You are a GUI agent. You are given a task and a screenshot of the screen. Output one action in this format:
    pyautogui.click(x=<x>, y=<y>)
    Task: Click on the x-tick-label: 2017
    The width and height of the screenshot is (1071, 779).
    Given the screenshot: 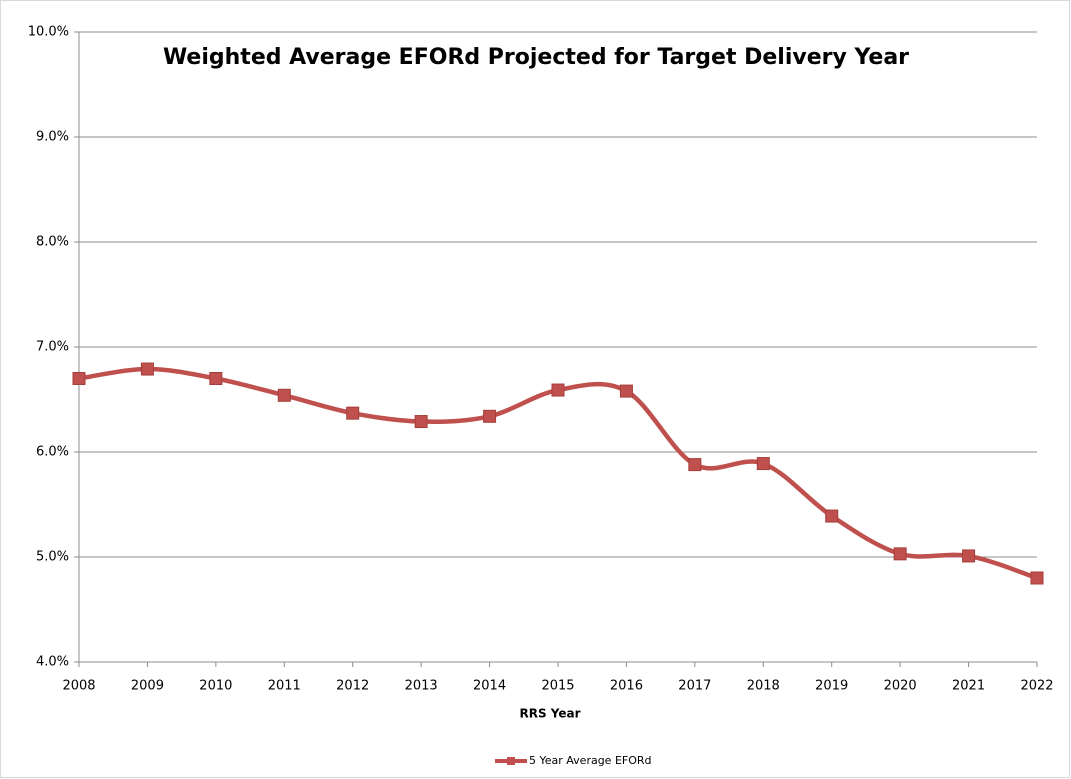 What is the action you would take?
    pyautogui.click(x=694, y=686)
    